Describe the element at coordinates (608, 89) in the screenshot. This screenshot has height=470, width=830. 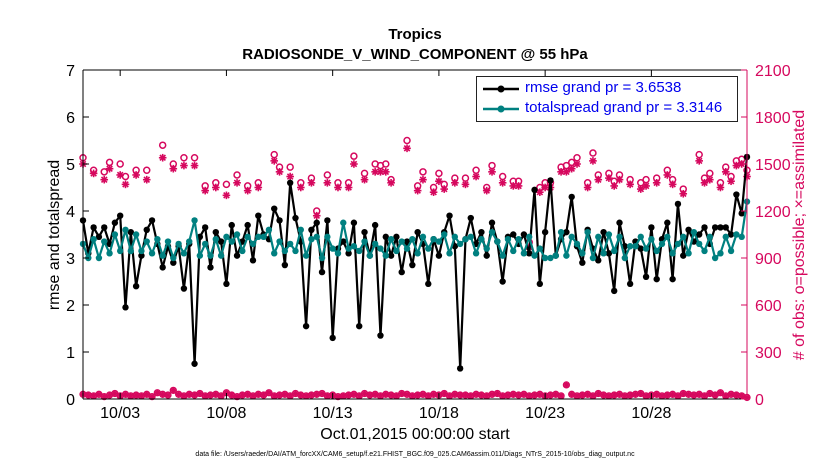
I see `legend-entry-rmse: rmse grand pr = 3.6538` at that location.